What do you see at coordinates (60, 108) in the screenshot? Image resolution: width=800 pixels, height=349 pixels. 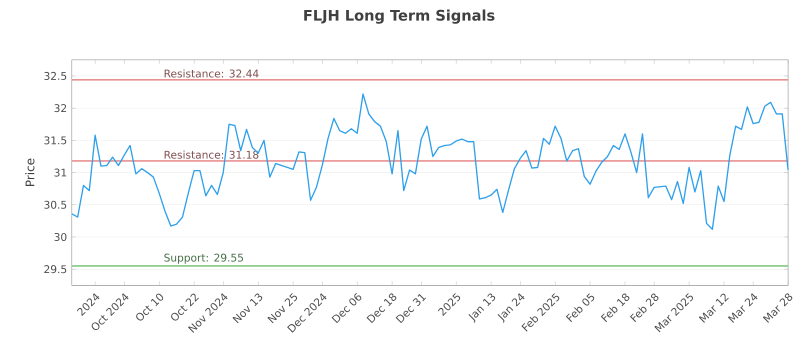 I see `y-tick-label: 32` at bounding box center [60, 108].